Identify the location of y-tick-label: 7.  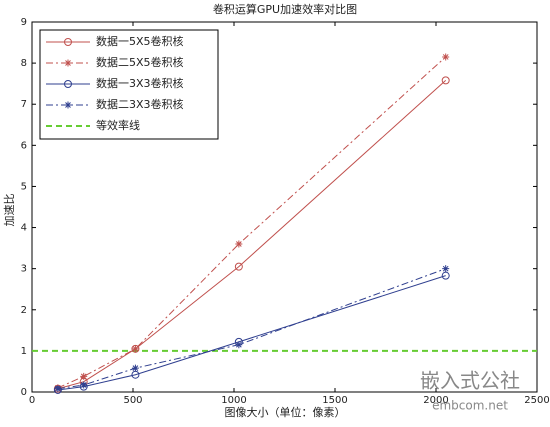
(24, 104).